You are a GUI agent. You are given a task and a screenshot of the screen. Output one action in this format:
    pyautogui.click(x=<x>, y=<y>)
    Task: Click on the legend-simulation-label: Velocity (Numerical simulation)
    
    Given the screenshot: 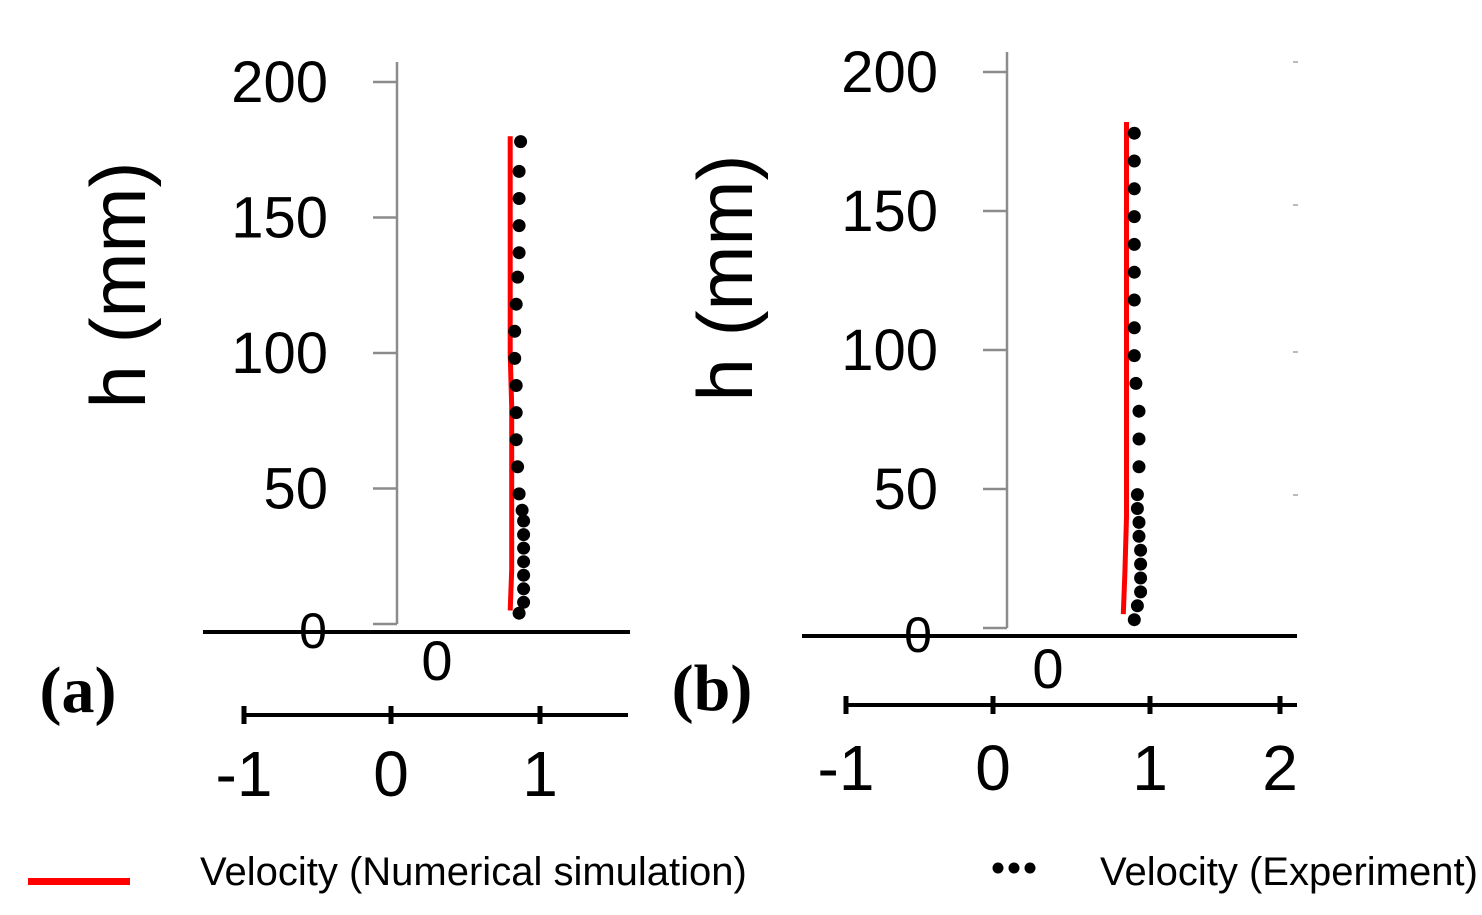 What is the action you would take?
    pyautogui.click(x=473, y=872)
    